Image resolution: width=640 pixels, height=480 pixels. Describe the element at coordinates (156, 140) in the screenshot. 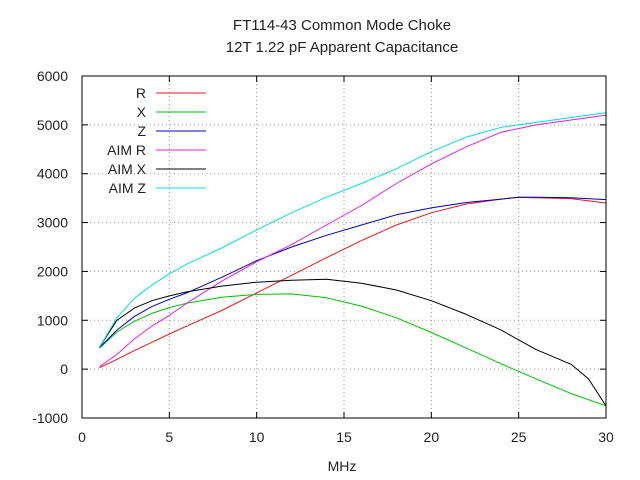

I see `legend: RXZ AIM R AIM X AIM Z` at that location.